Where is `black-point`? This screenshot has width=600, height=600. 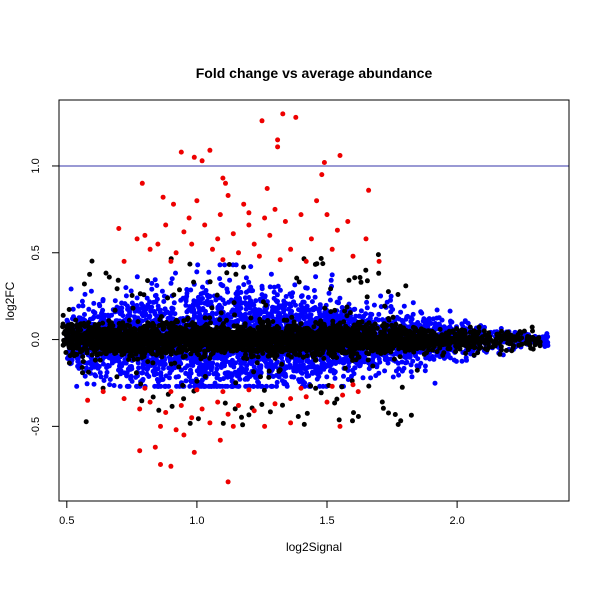 black-point is located at coordinates (479, 327).